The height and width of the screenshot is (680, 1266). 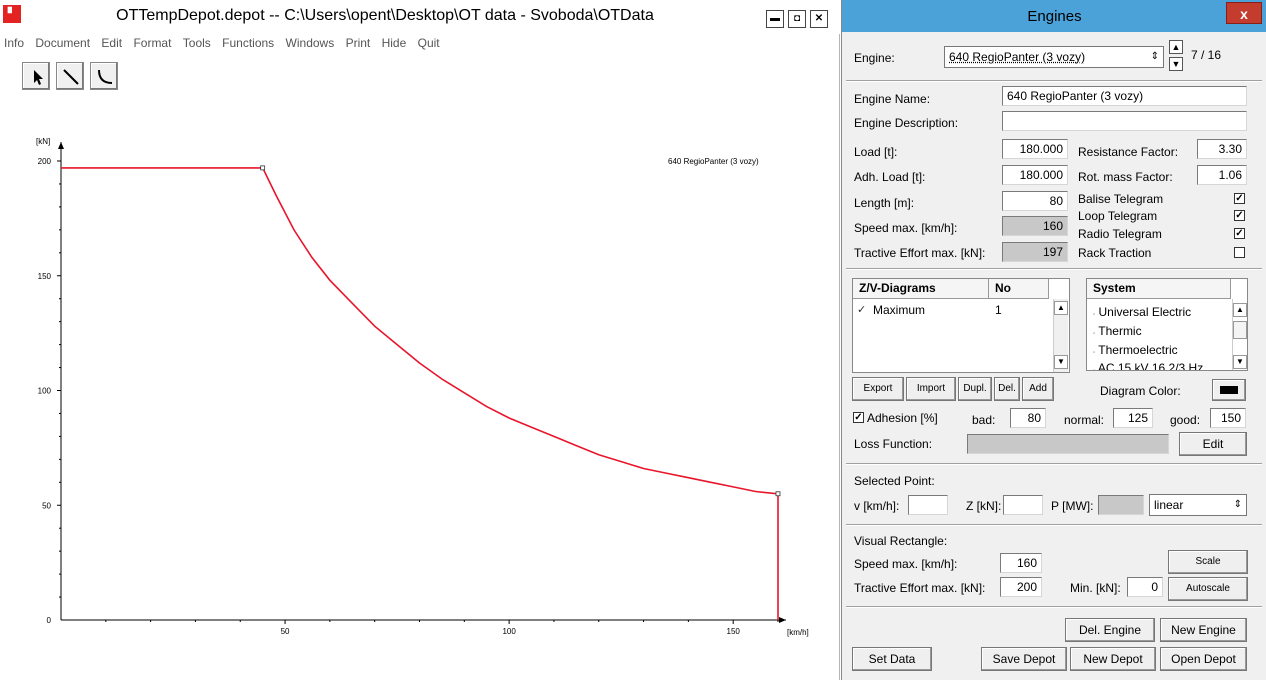 What do you see at coordinates (1222, 149) in the screenshot?
I see `resistance-factor-field: 3.30` at bounding box center [1222, 149].